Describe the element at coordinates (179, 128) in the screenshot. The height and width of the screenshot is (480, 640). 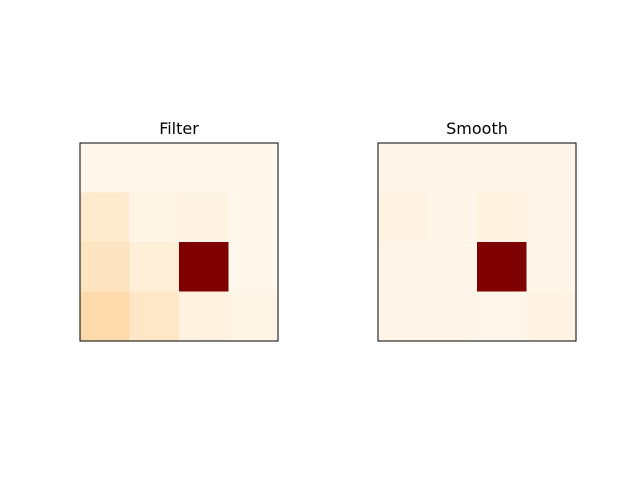
I see `chart-title: Filter` at that location.